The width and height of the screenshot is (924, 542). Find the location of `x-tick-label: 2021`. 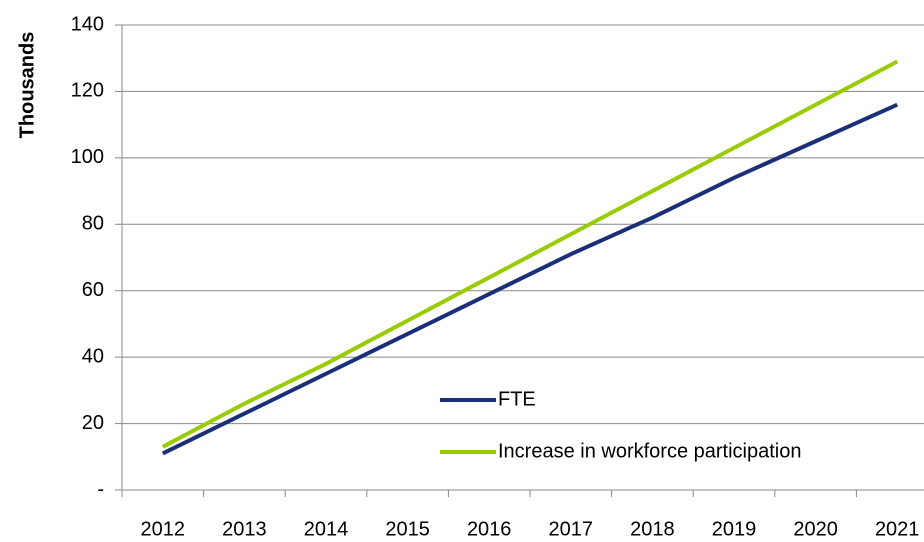

x-tick-label: 2021 is located at coordinates (897, 529).